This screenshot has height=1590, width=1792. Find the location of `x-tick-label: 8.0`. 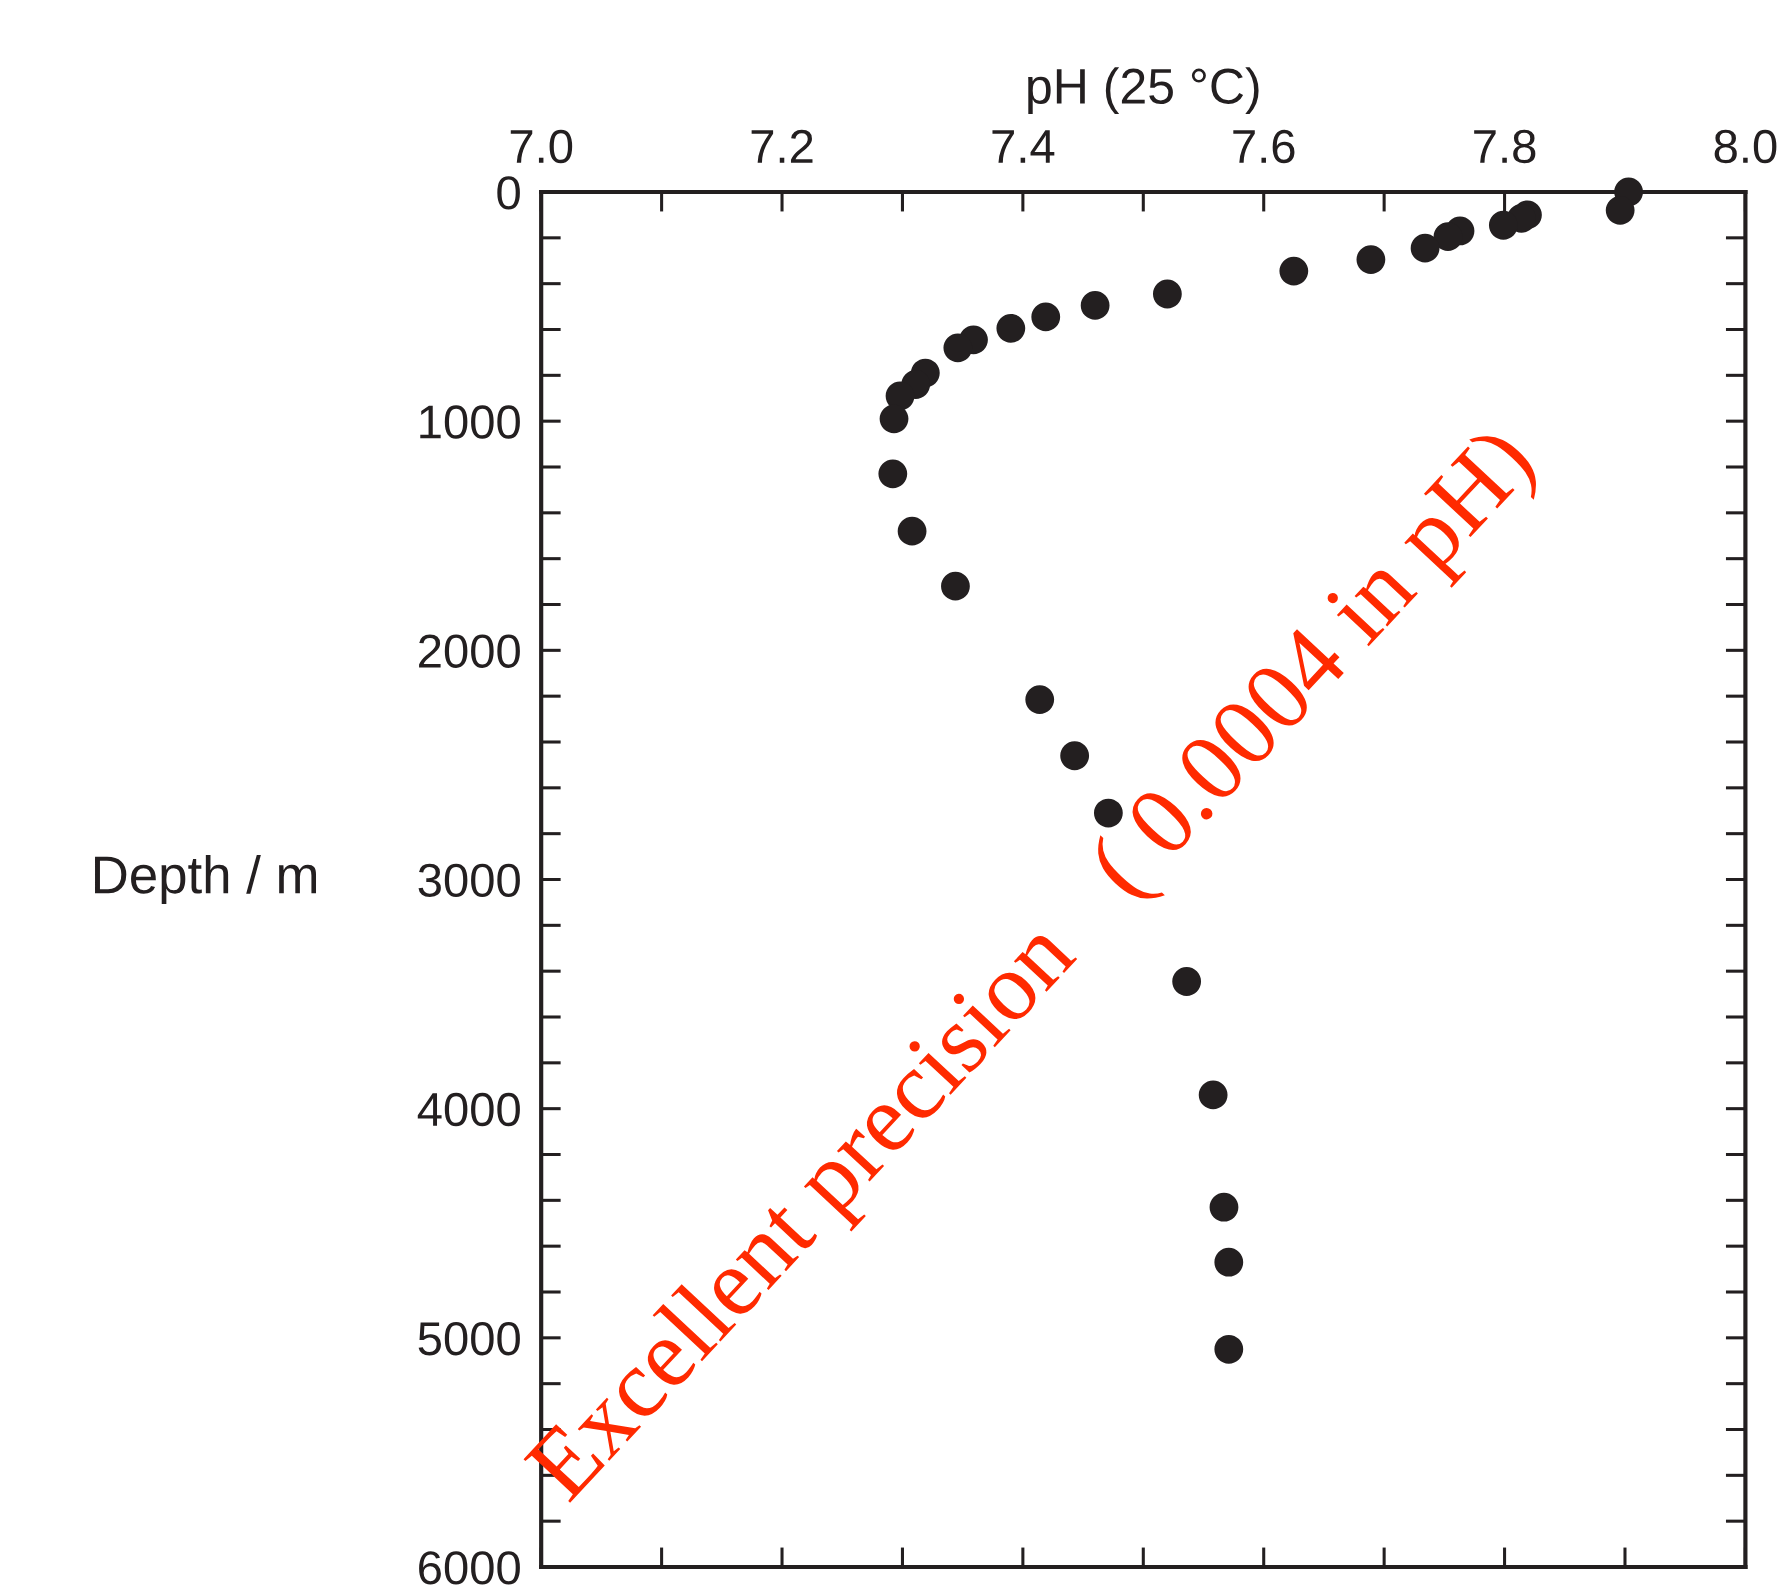

x-tick-label: 8.0 is located at coordinates (1745, 146).